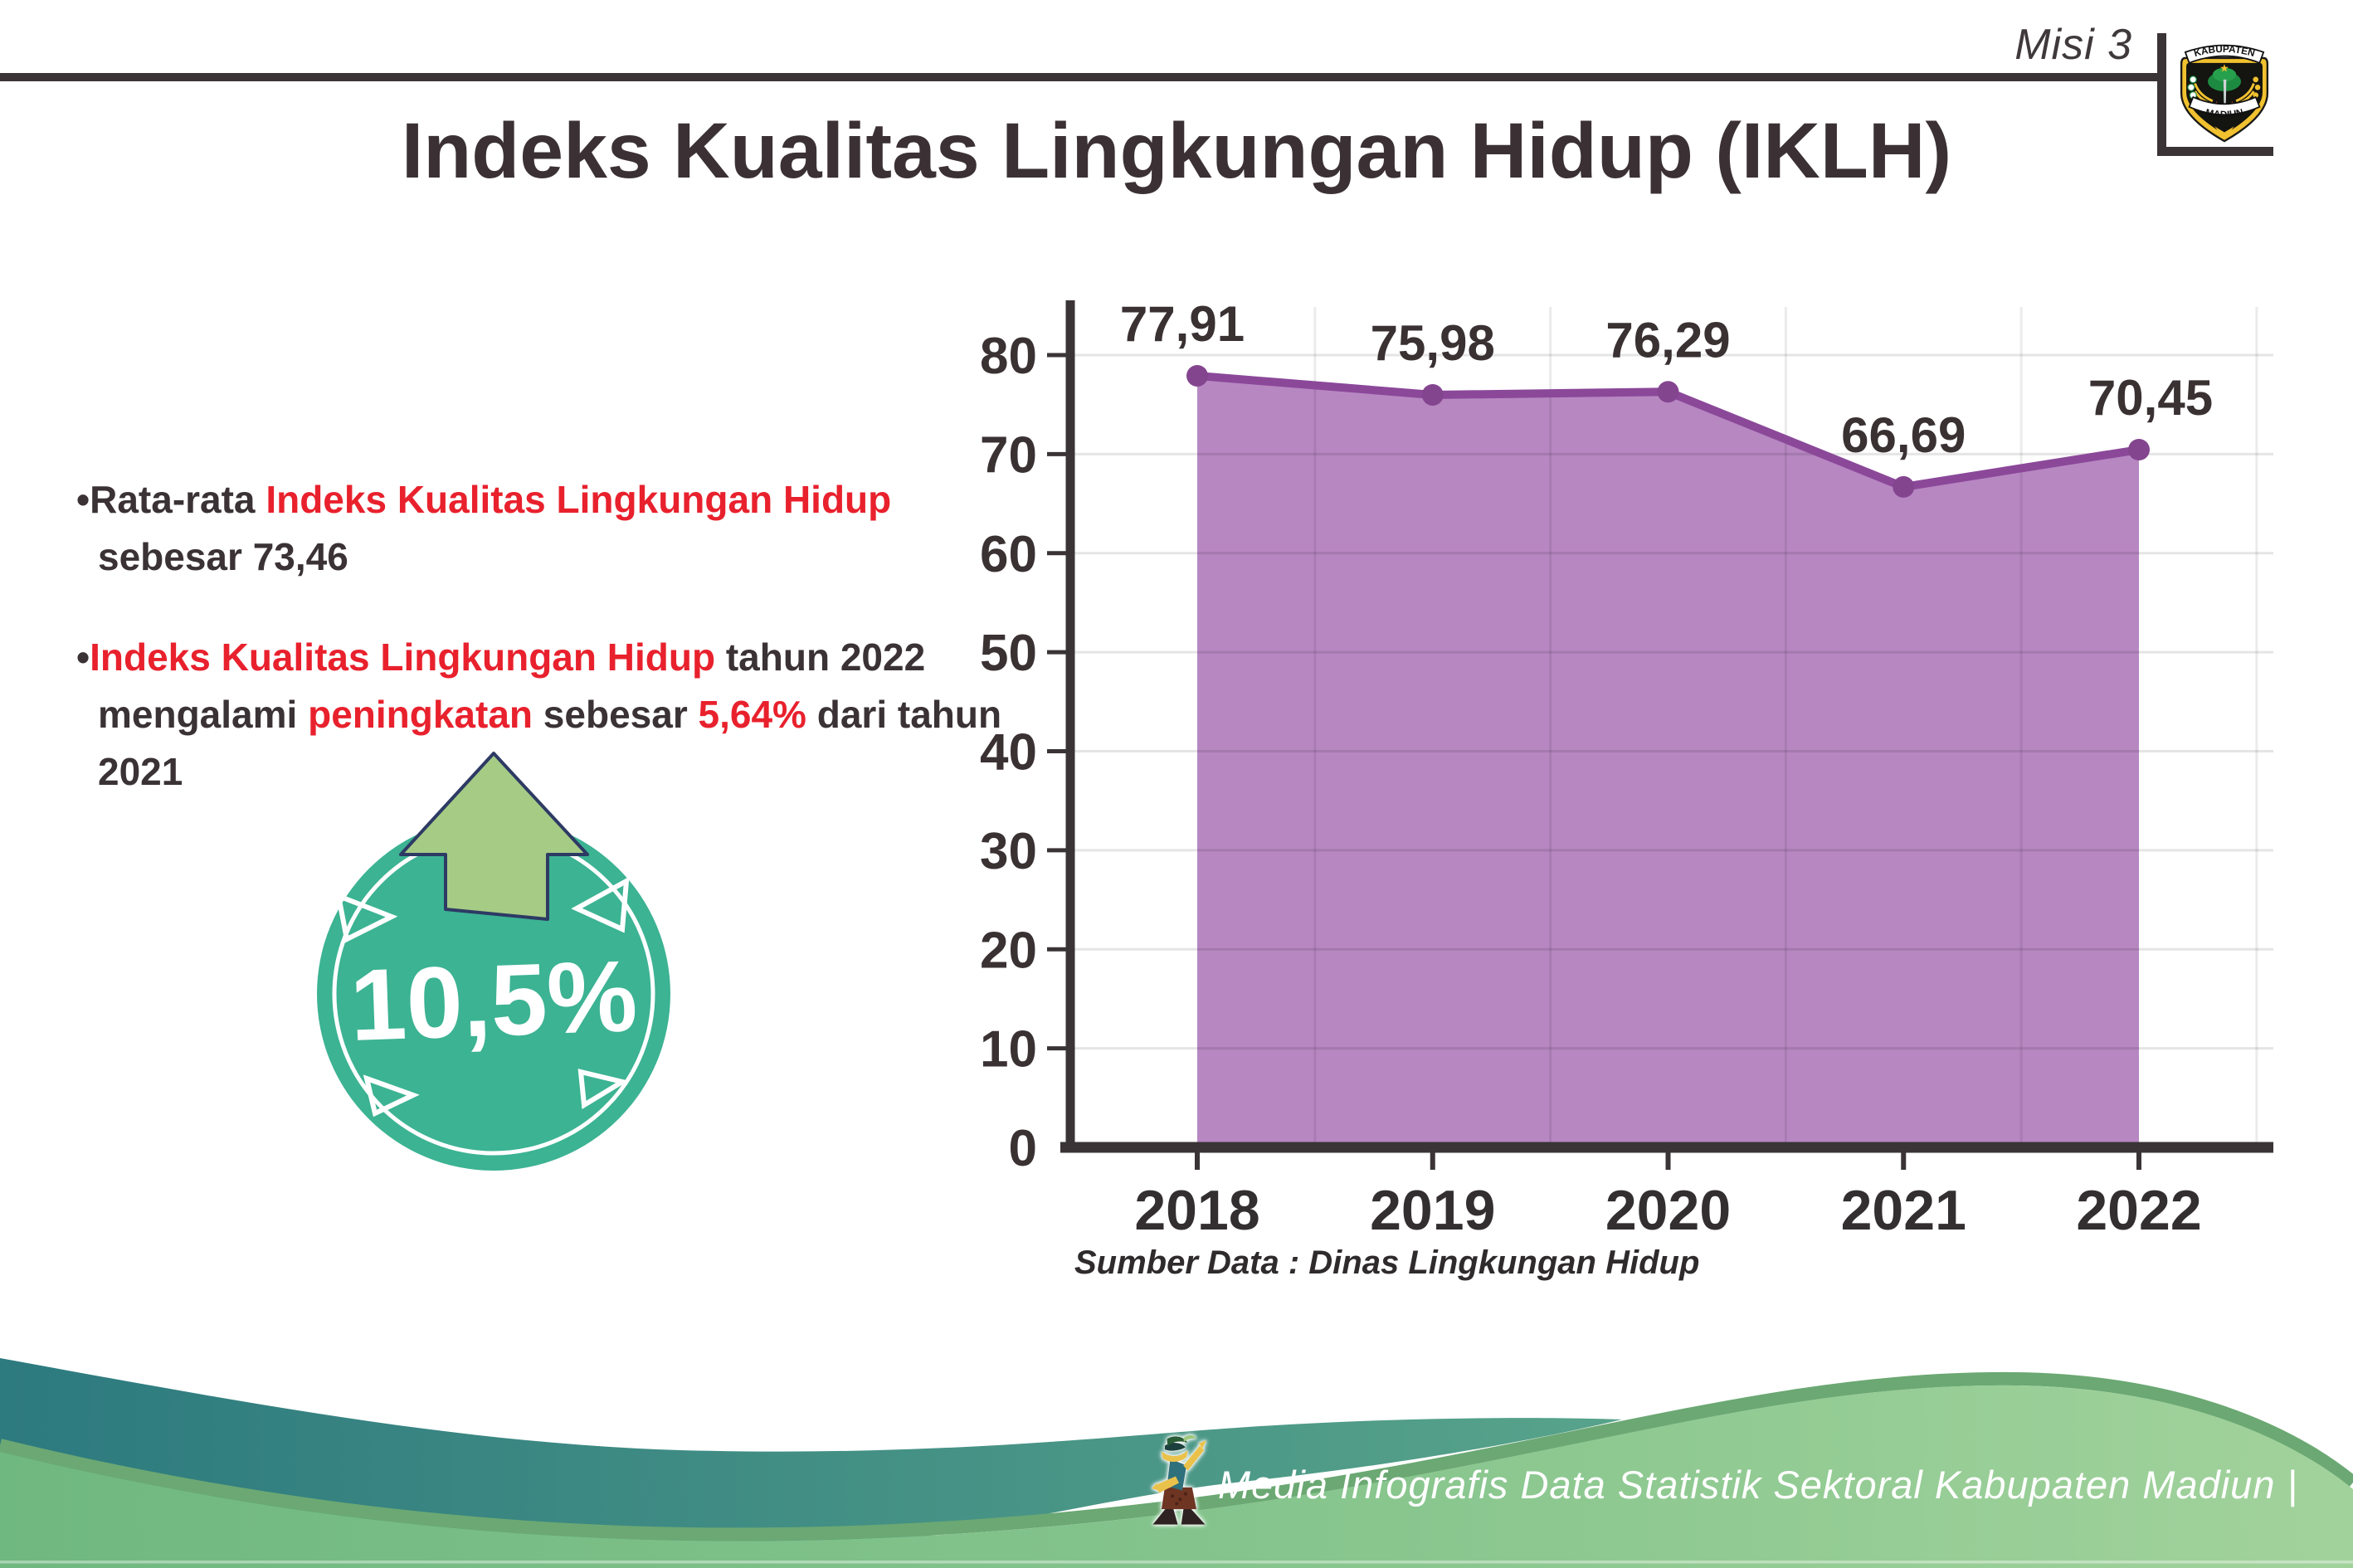  I want to click on up-arrow-icon, so click(494, 836).